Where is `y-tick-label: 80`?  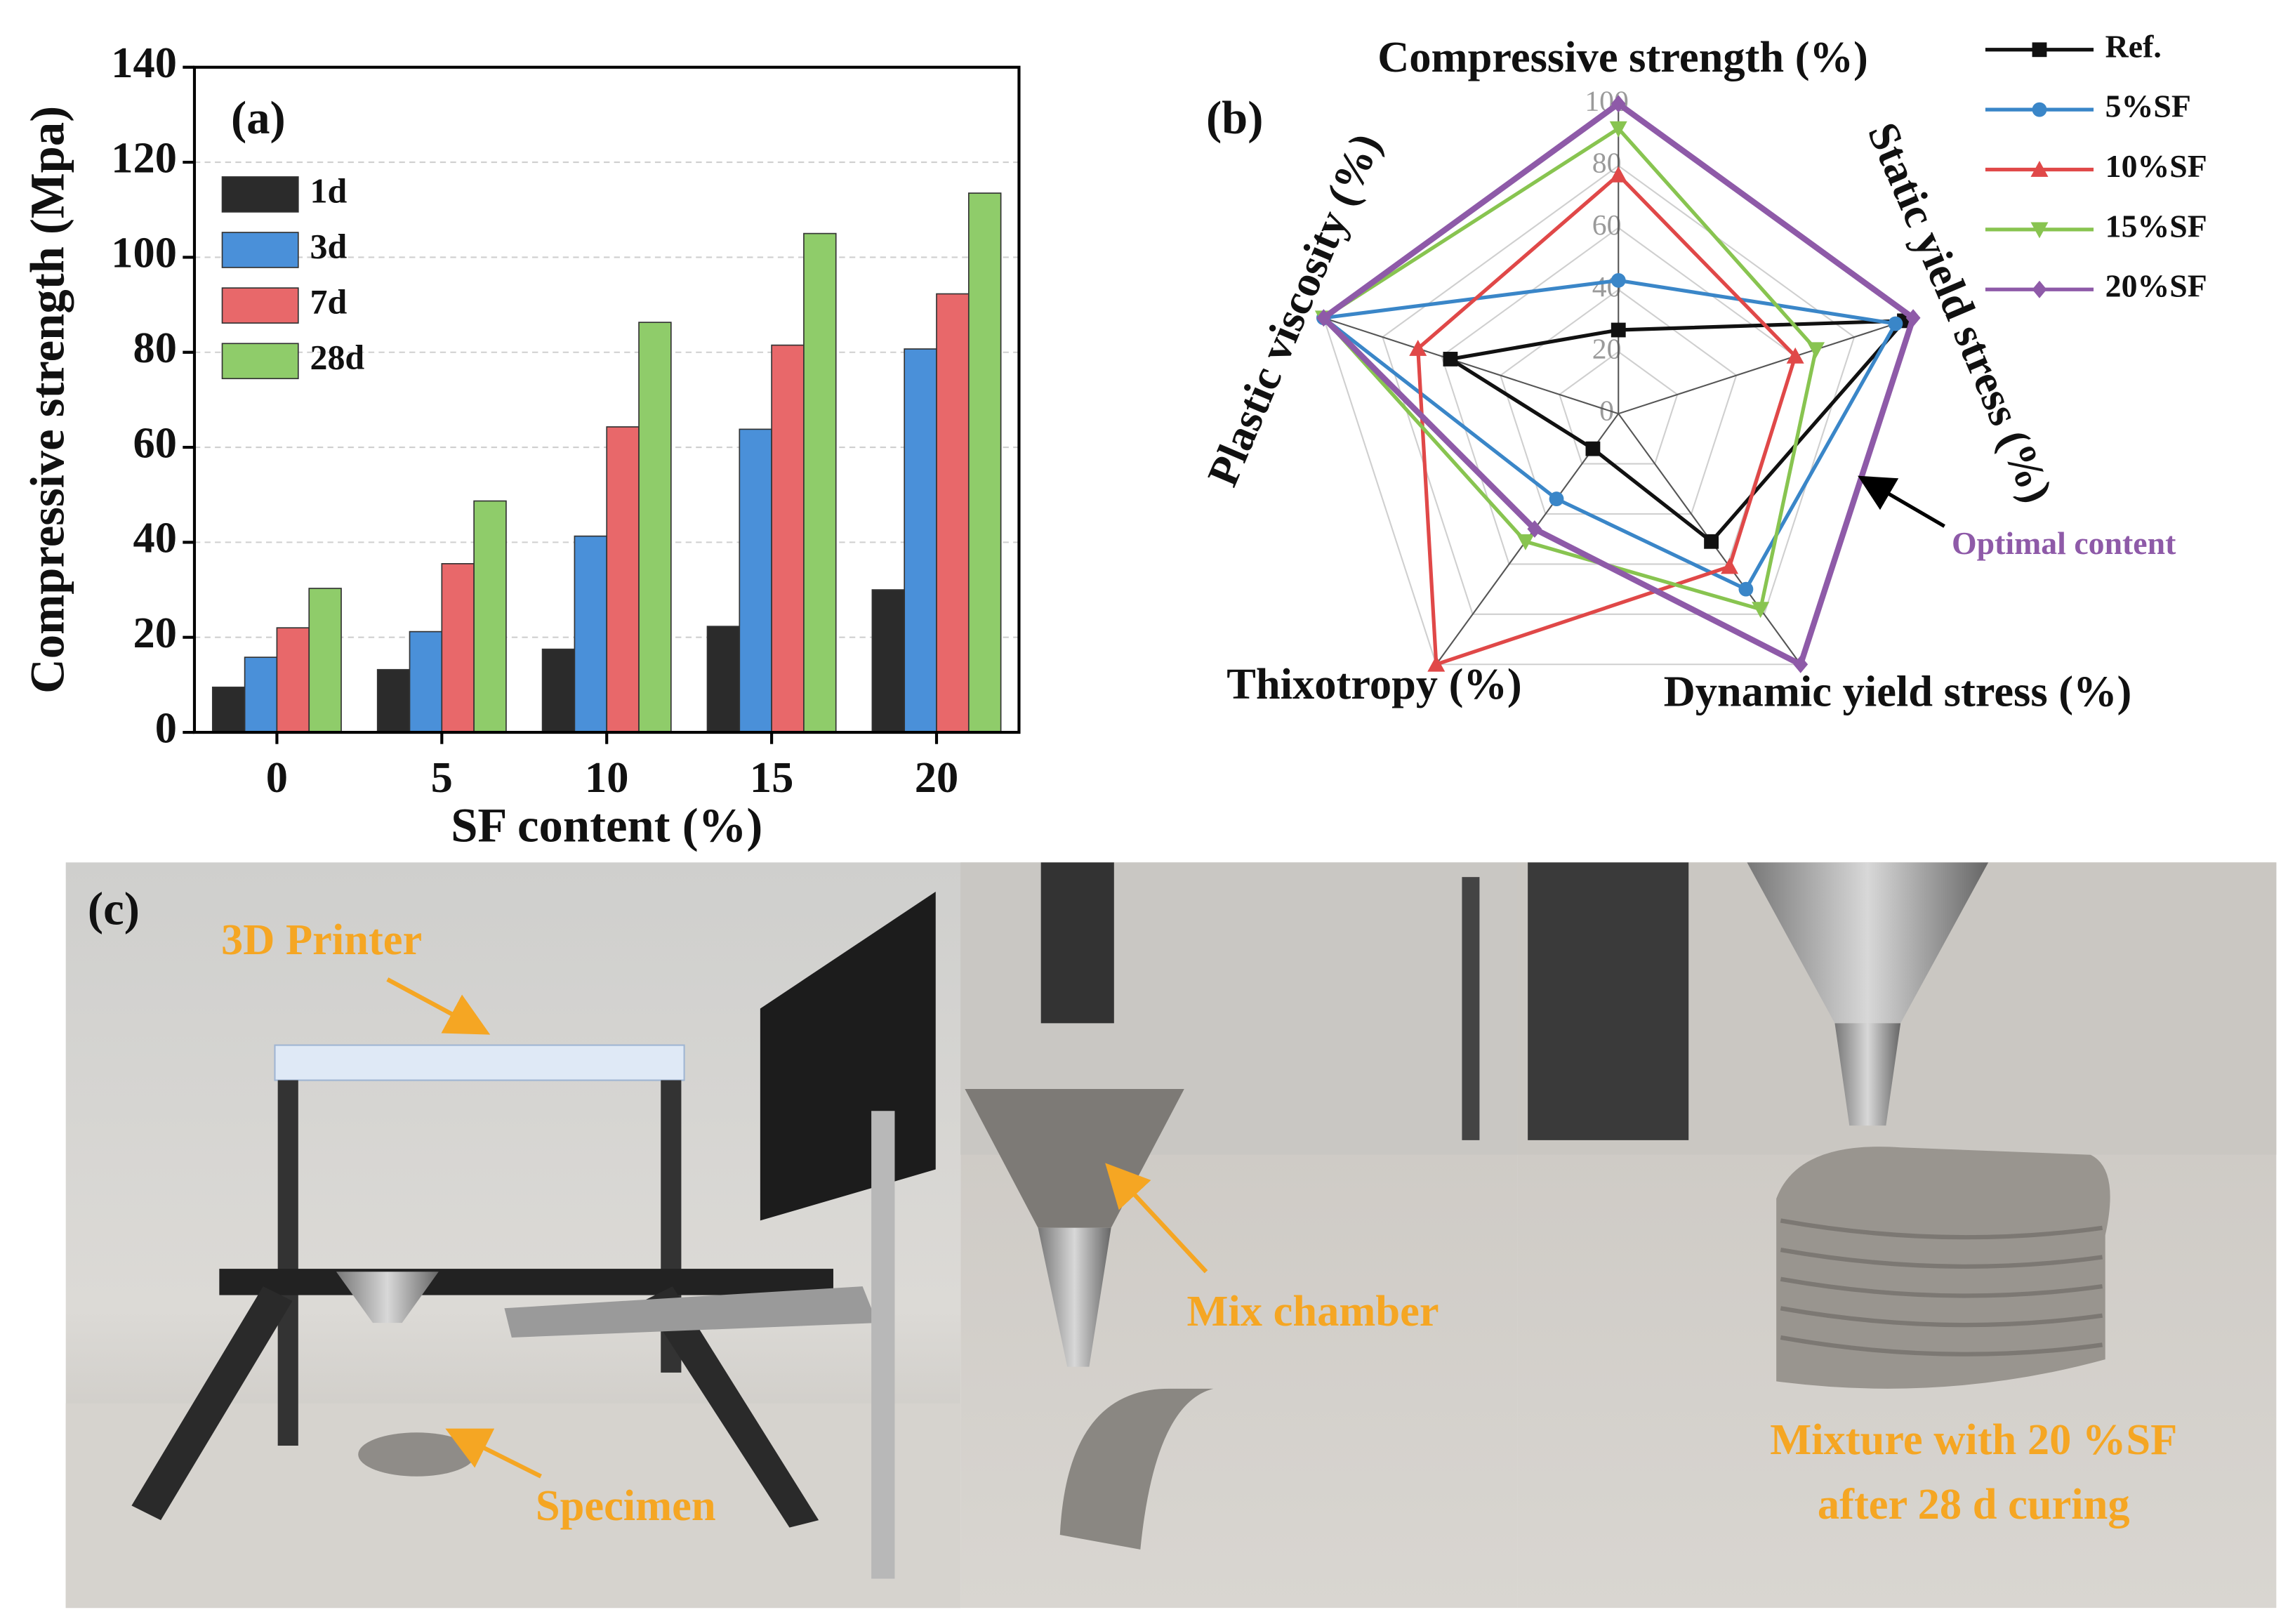 y-tick-label: 80 is located at coordinates (155, 347).